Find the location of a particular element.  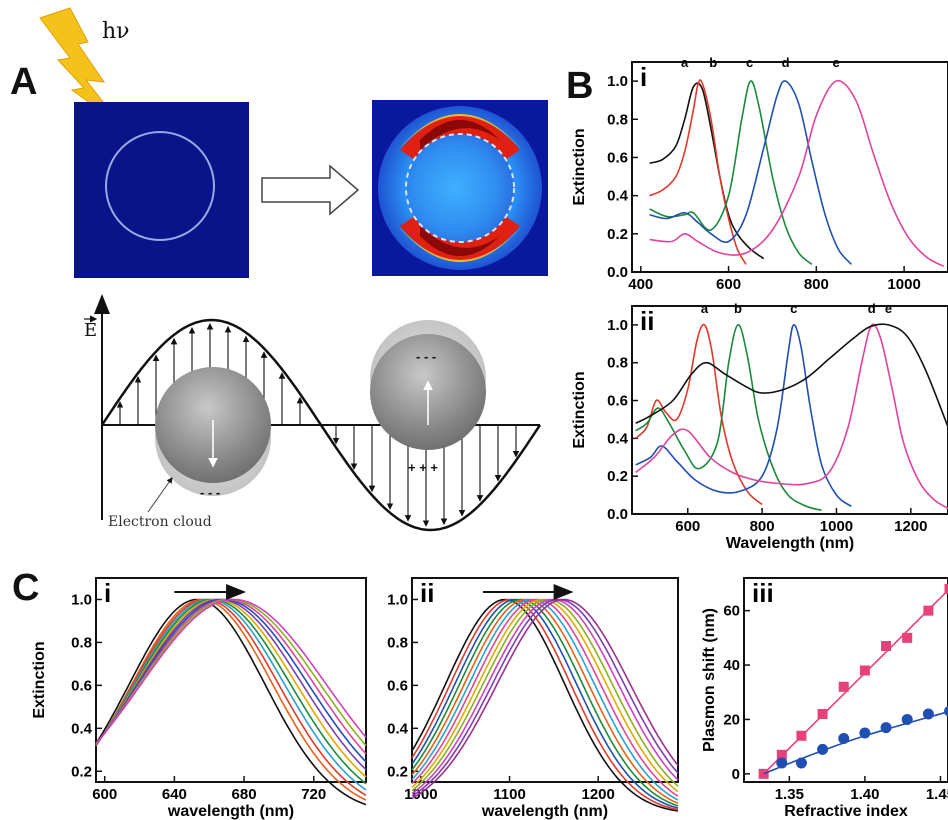

x-tick-label: 1.45 is located at coordinates (937, 794).